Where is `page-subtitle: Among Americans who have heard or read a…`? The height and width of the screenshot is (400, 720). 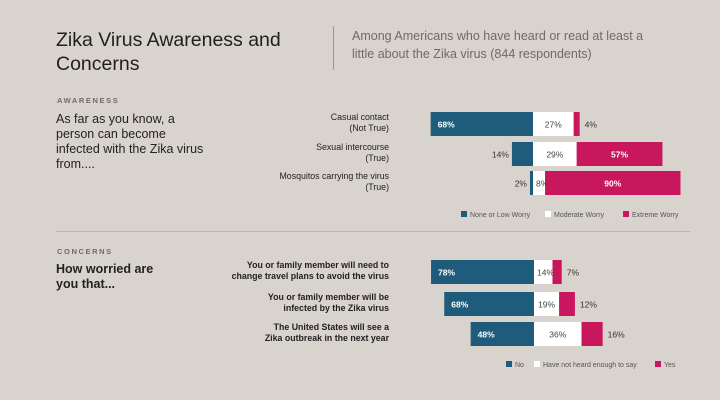 page-subtitle: Among Americans who have heard or read a… is located at coordinates (498, 45).